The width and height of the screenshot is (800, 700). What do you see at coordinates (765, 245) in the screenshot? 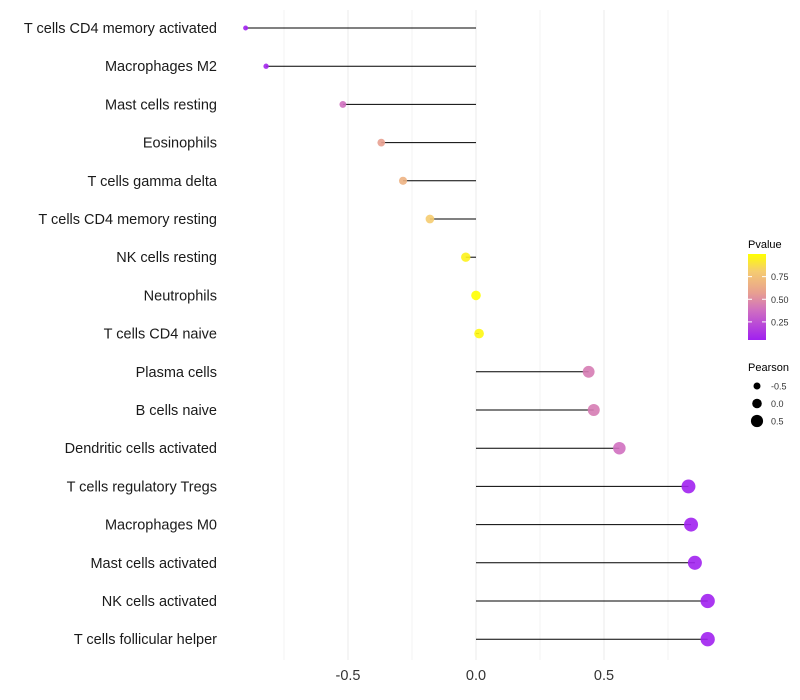
I see `legend-title-pvalue: Pvalue` at bounding box center [765, 245].